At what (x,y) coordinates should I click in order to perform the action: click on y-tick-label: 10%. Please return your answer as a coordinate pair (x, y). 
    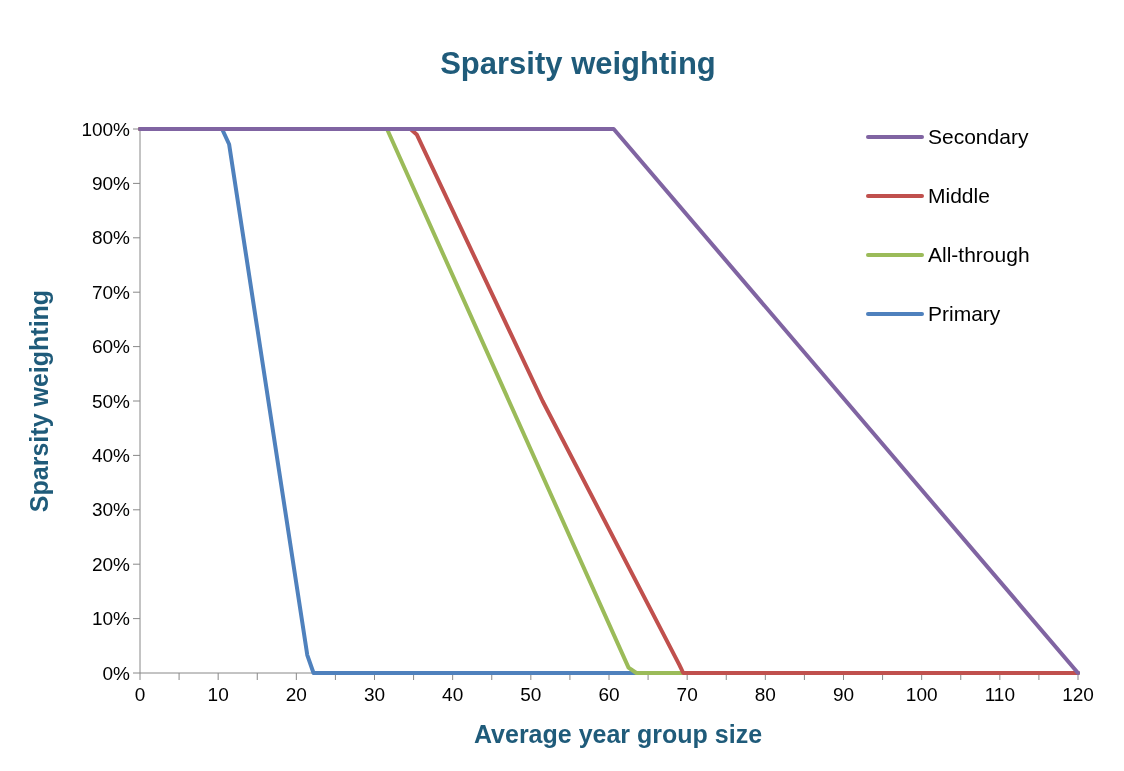
    Looking at the image, I should click on (111, 619).